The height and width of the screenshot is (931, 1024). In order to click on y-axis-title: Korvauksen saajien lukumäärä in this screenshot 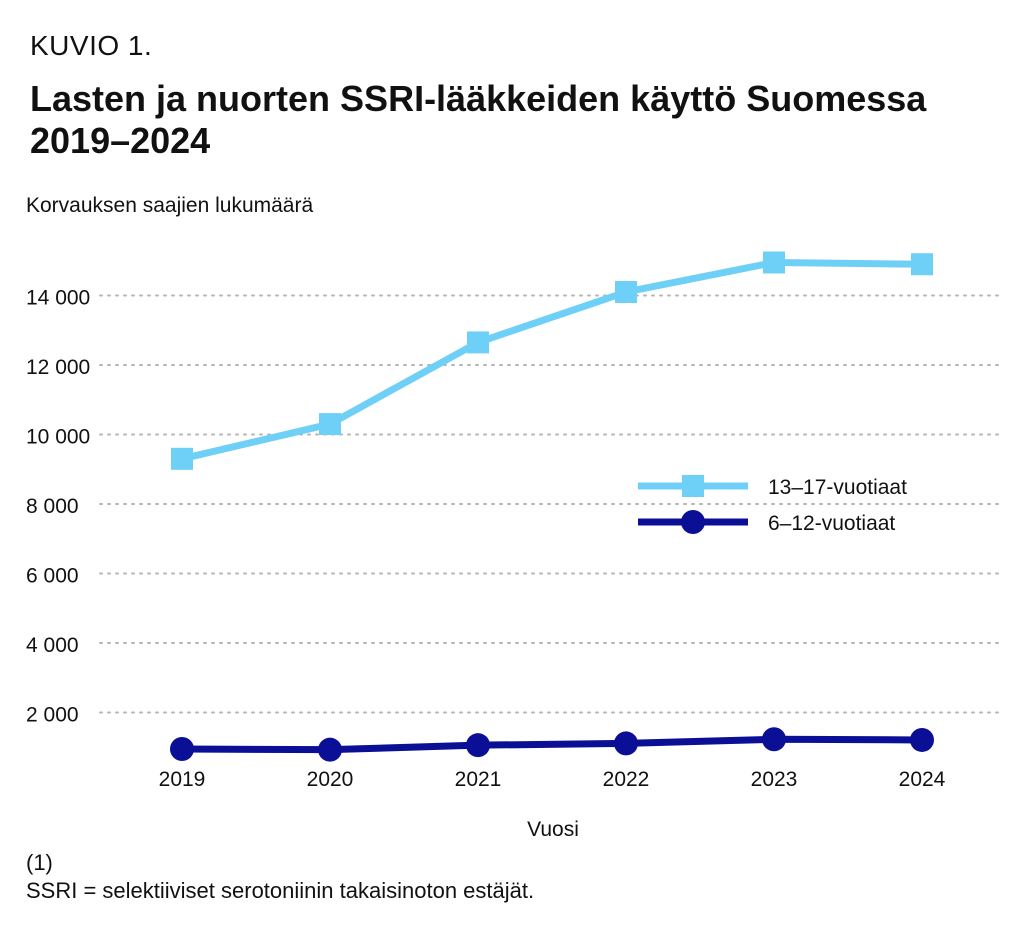, I will do `click(169, 205)`.